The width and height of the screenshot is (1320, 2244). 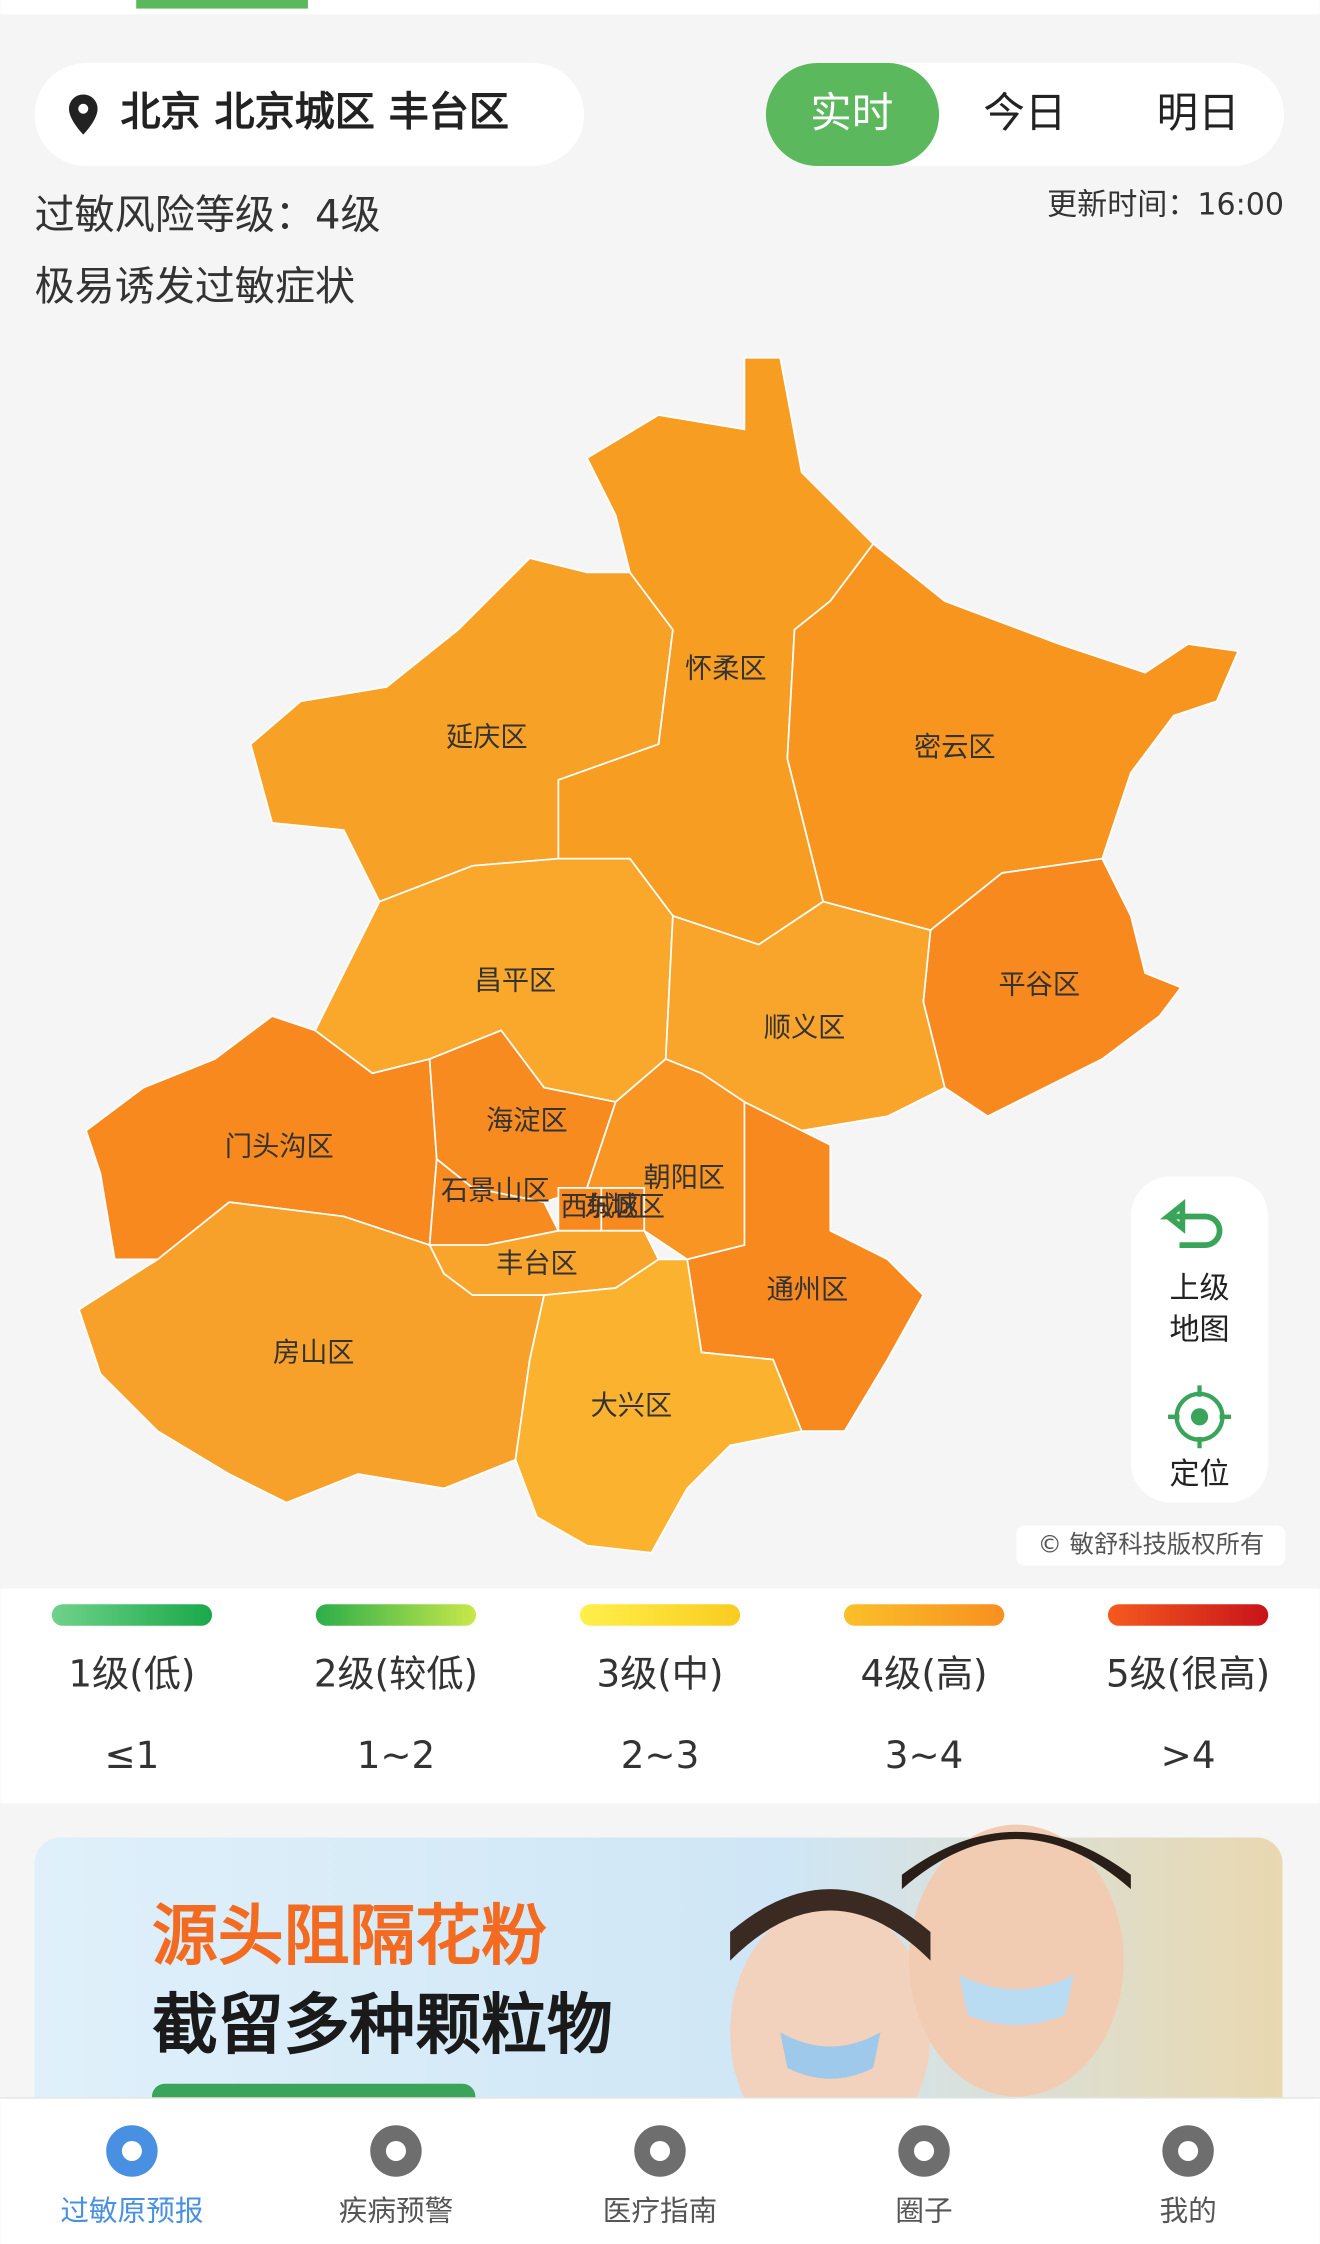 What do you see at coordinates (1199, 1329) in the screenshot?
I see `map-button-label: 地图` at bounding box center [1199, 1329].